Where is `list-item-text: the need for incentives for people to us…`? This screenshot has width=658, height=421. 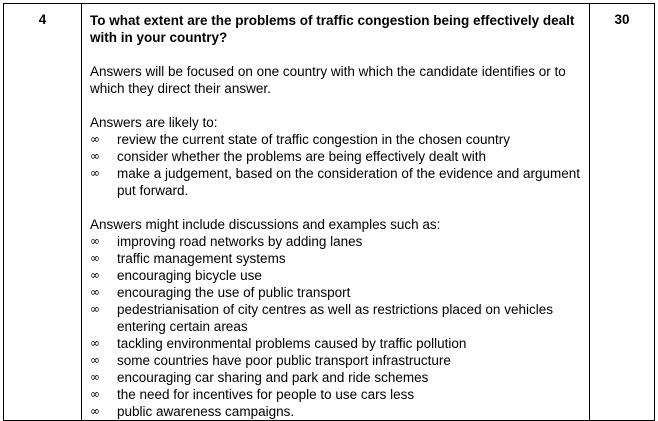 list-item-text: the need for incentives for people to us… is located at coordinates (266, 394).